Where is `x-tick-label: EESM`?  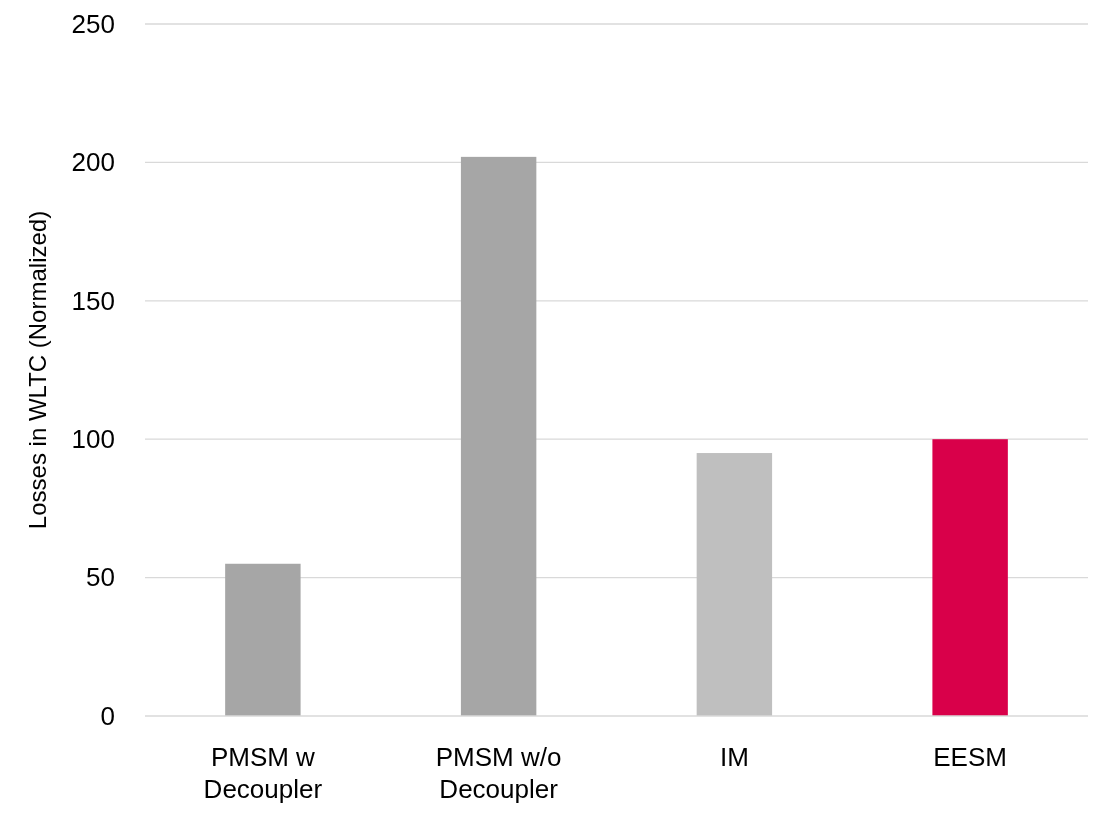
x-tick-label: EESM is located at coordinates (970, 757).